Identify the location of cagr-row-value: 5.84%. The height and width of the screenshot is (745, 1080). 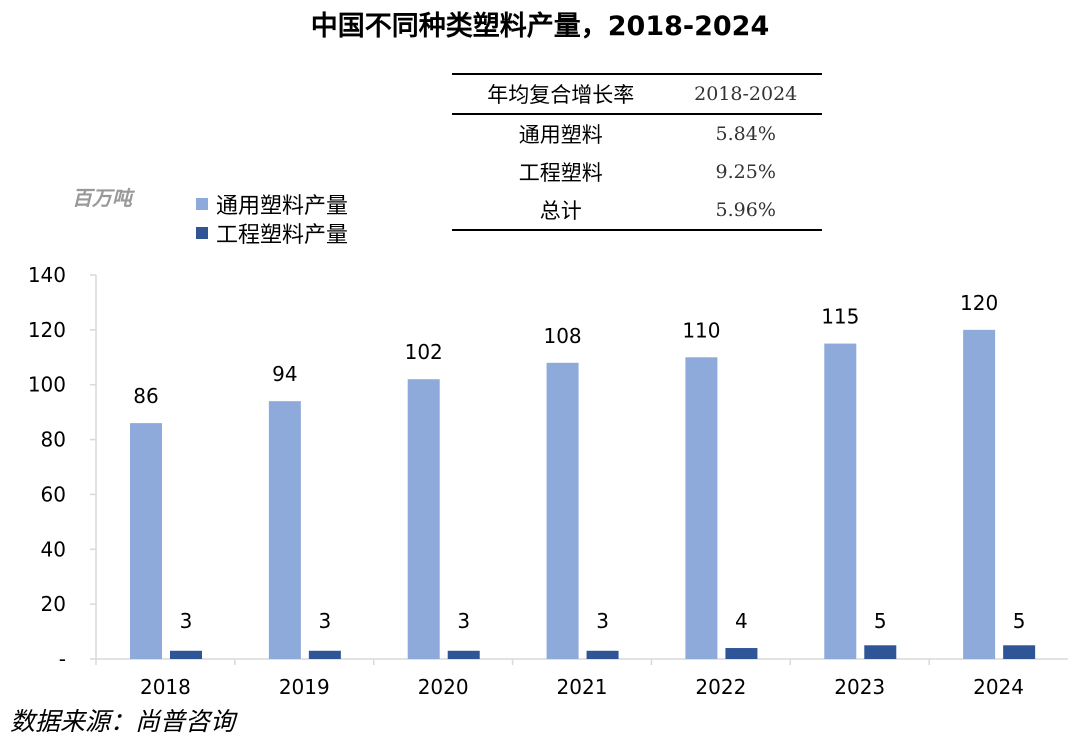
(745, 134).